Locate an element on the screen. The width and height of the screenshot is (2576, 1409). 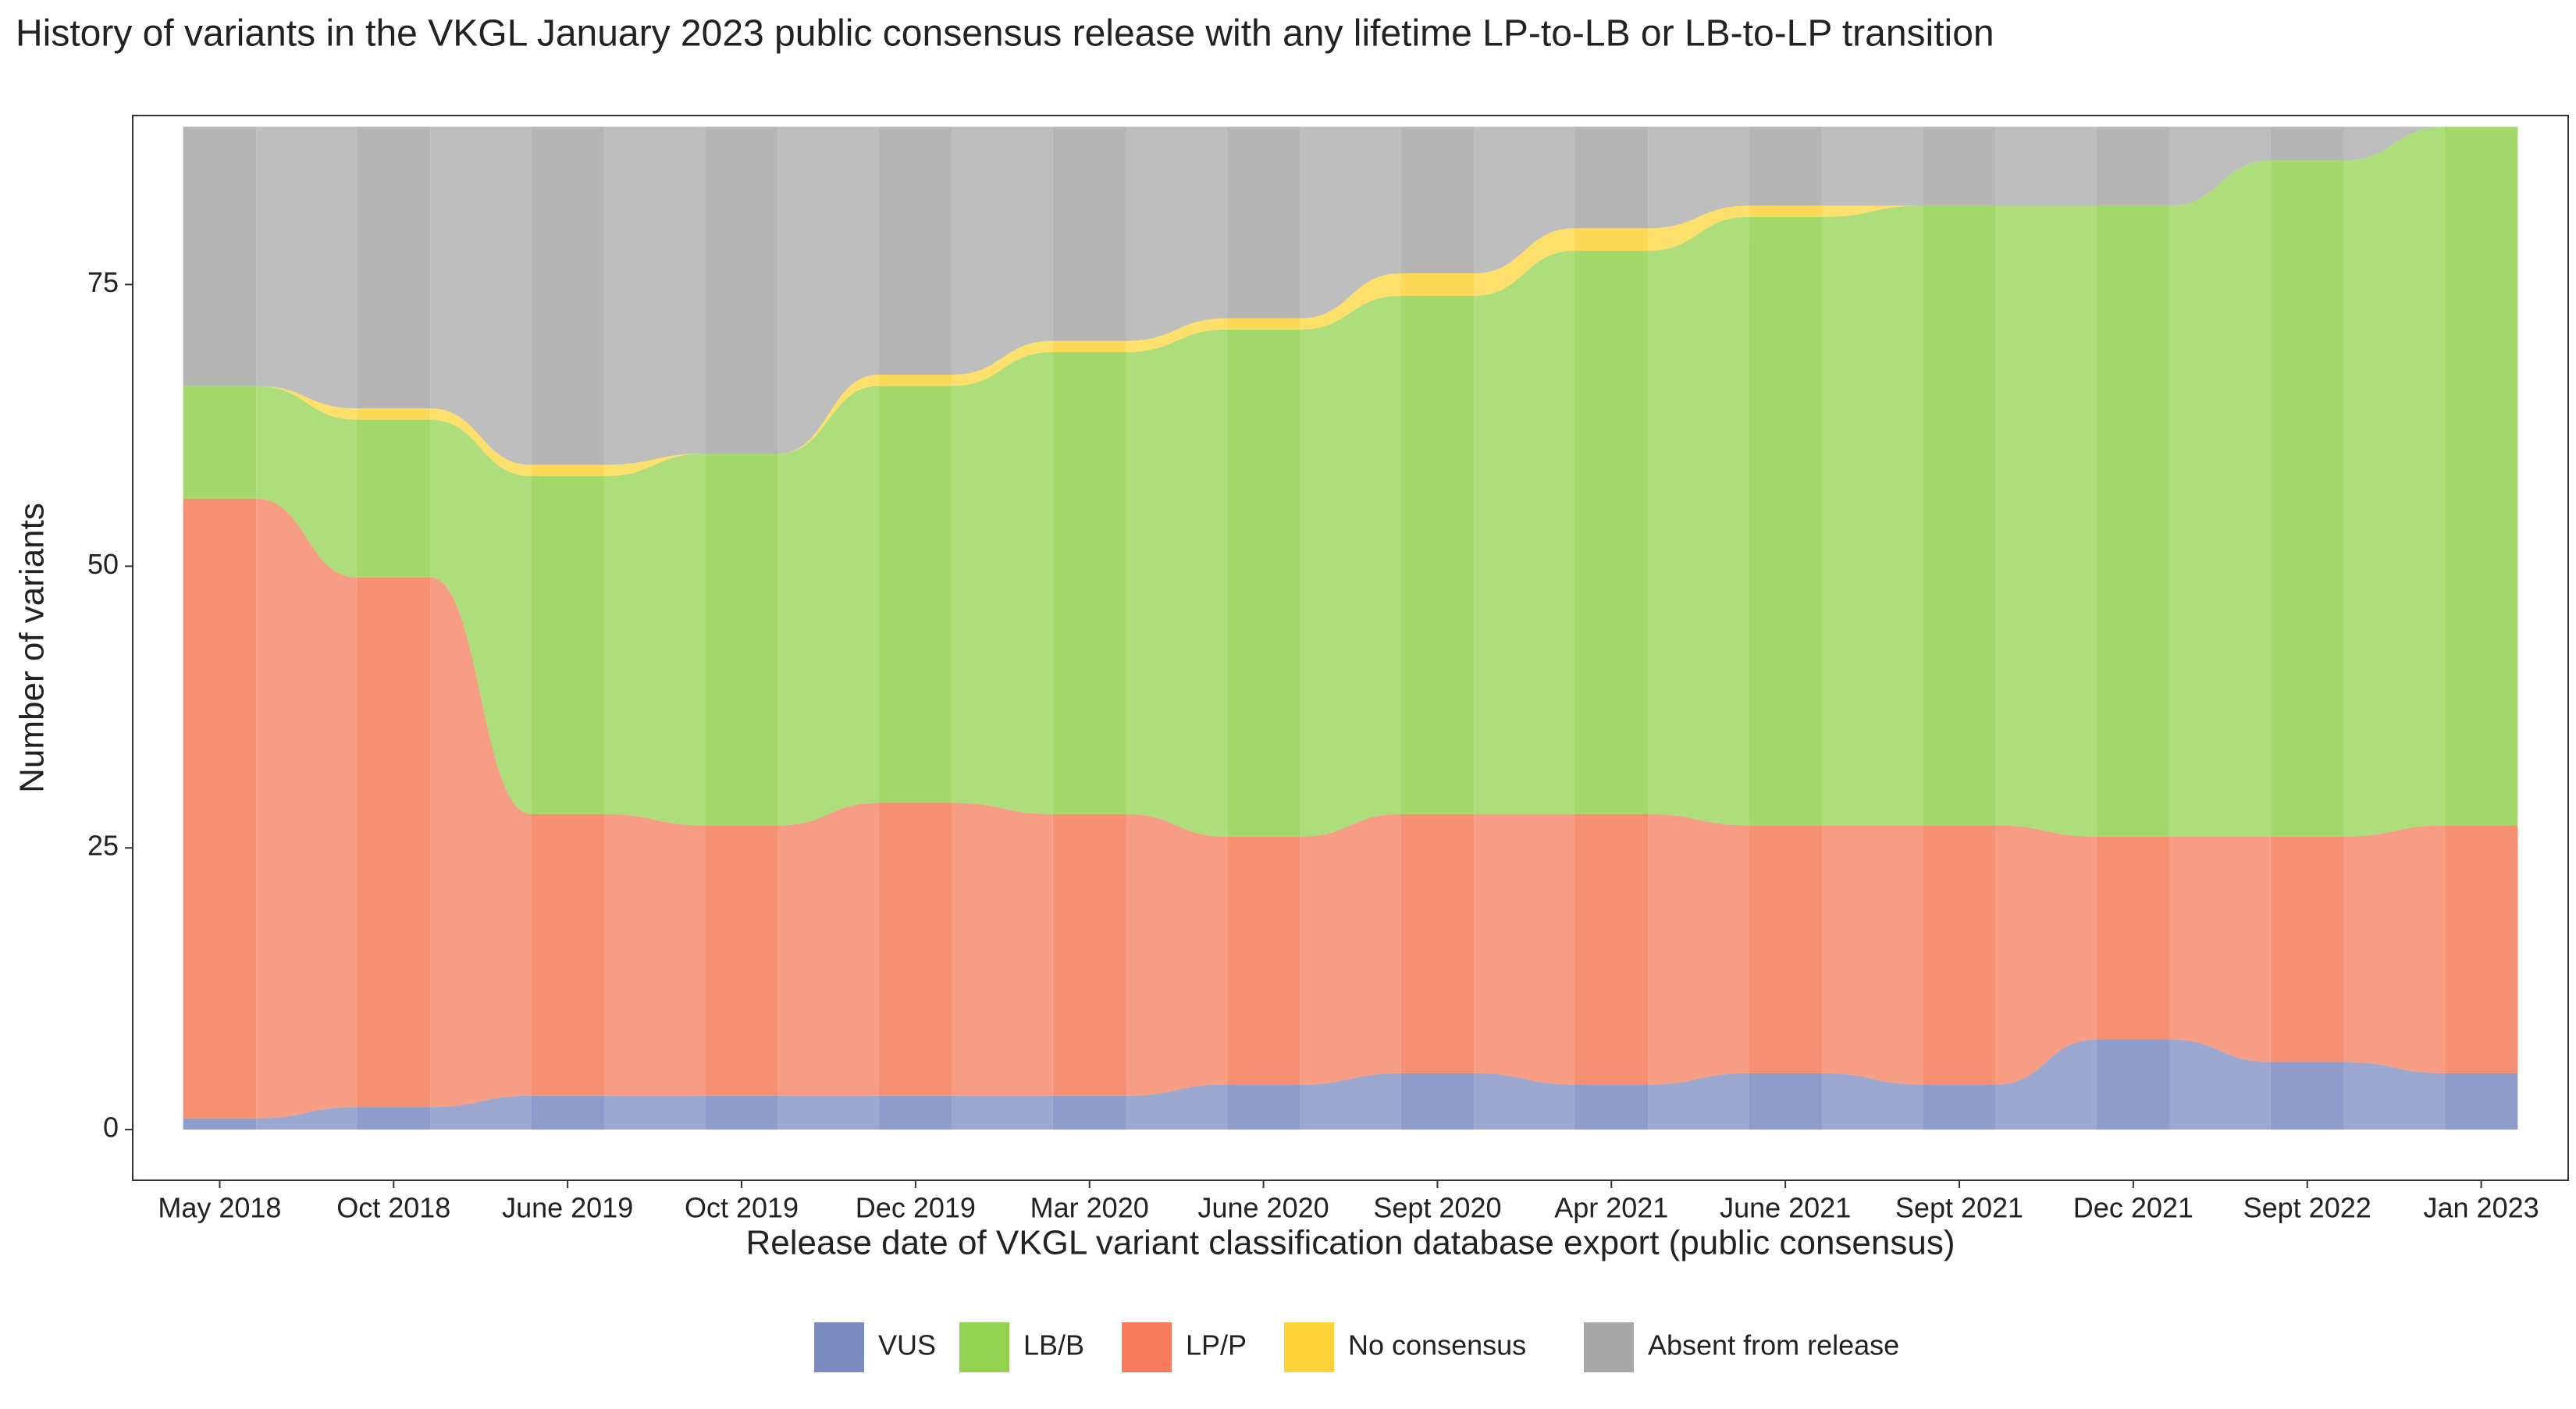
x-tick-label: Sept 2022 is located at coordinates (2307, 1208).